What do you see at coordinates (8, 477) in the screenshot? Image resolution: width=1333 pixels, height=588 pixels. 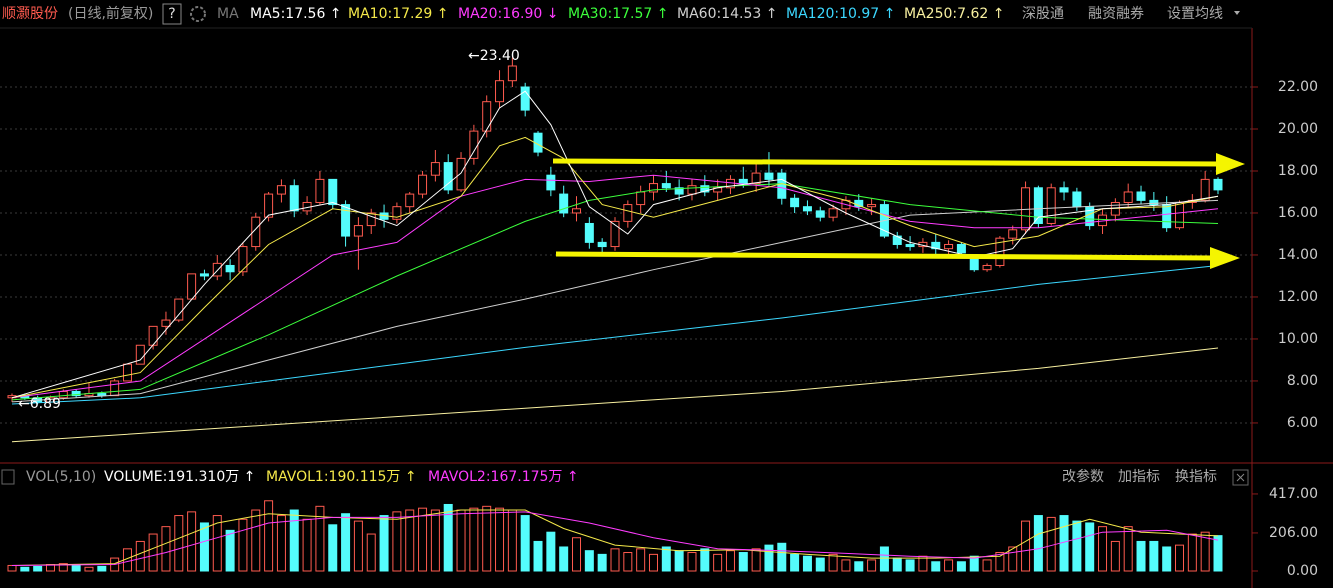 I see `pane-icon` at bounding box center [8, 477].